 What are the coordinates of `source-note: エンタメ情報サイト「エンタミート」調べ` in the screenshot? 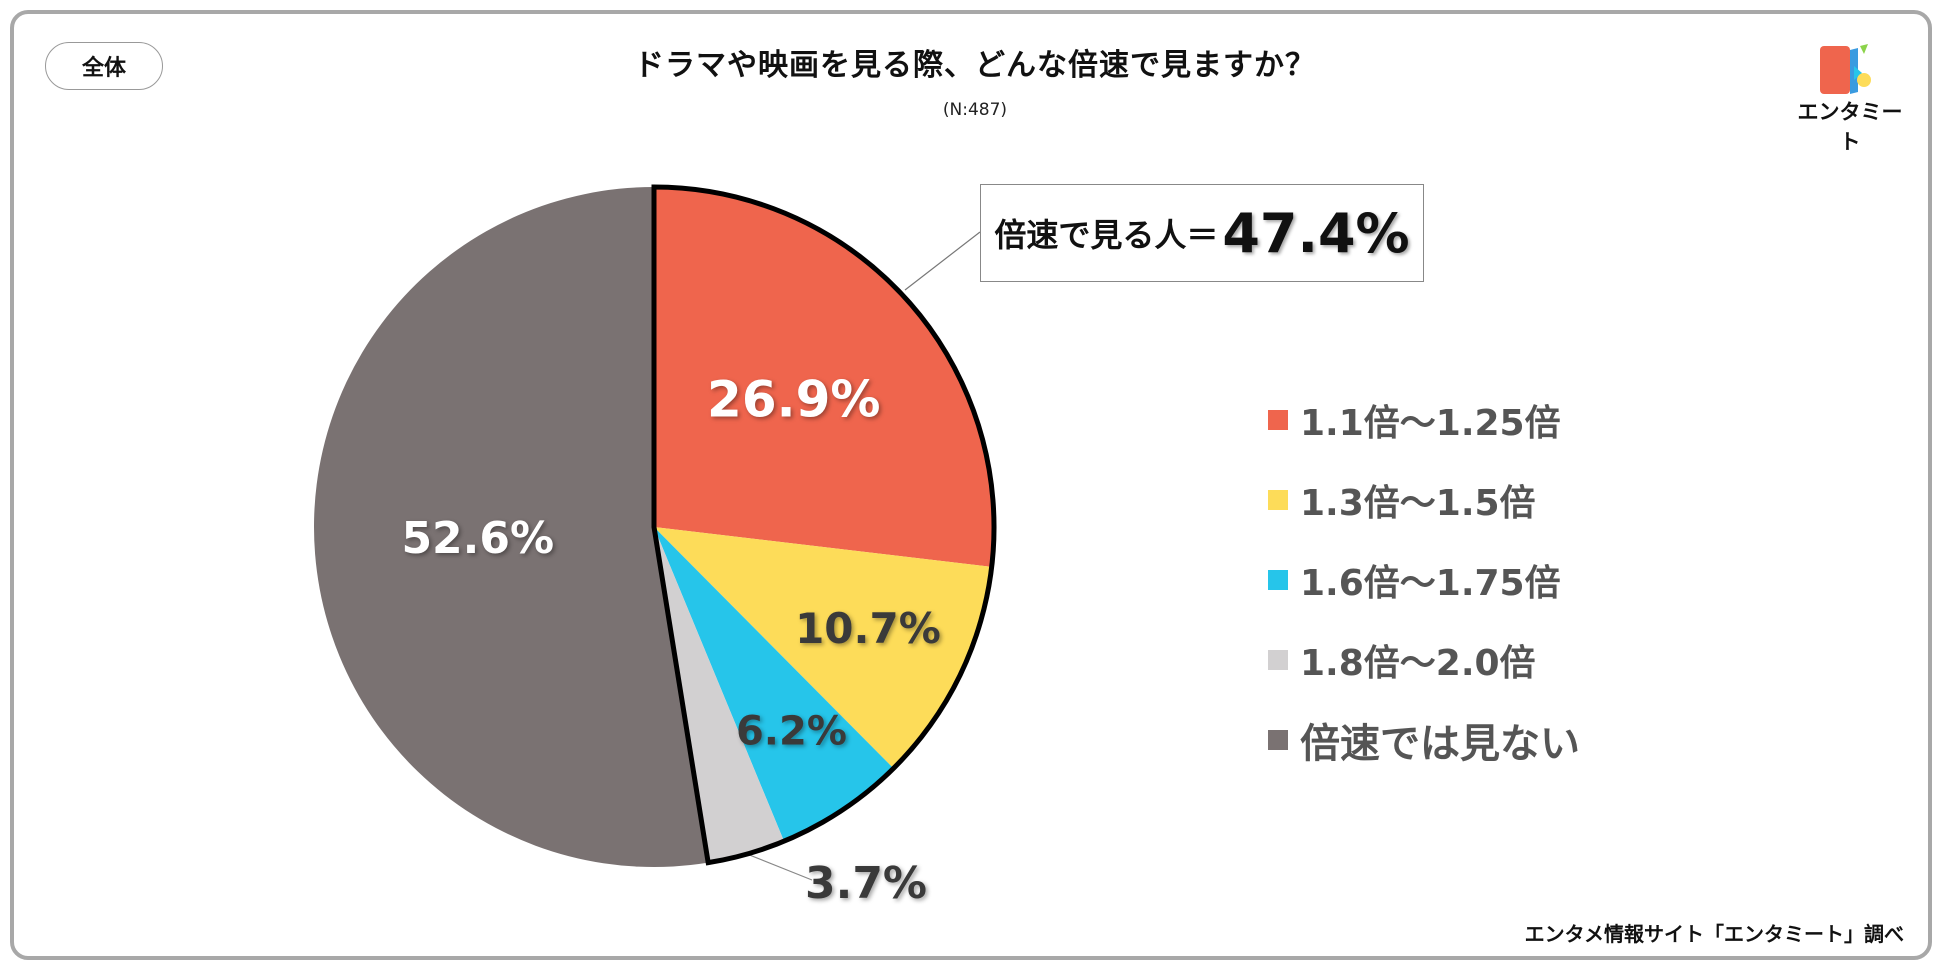 It's located at (1714, 934).